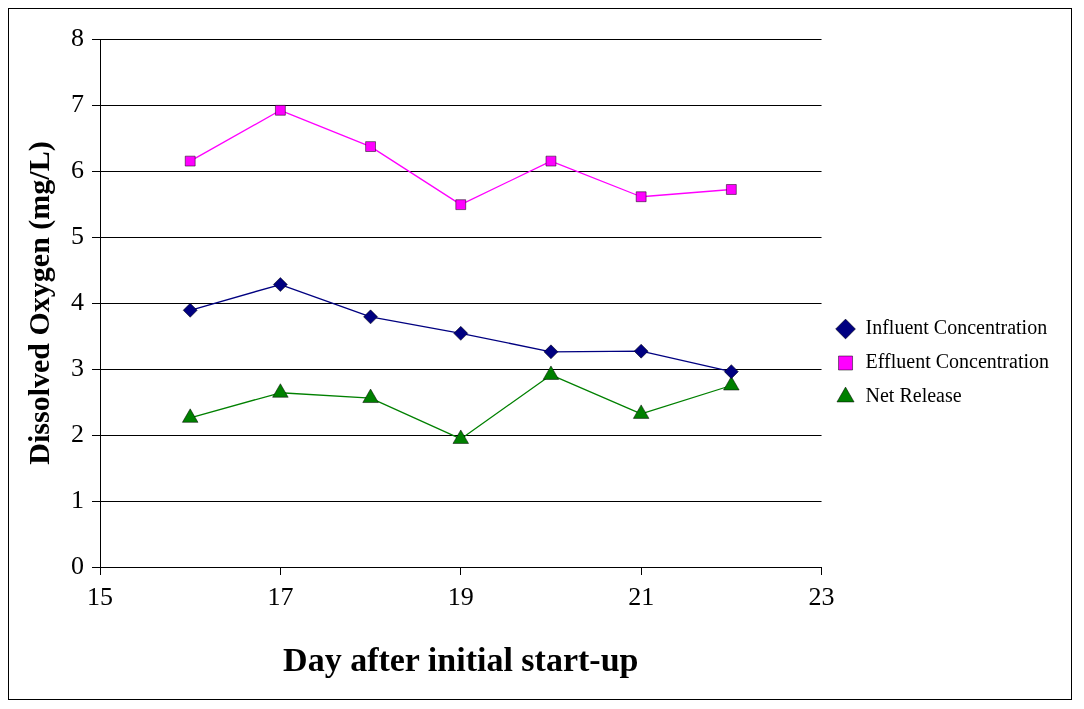  I want to click on y-tick-label: 5, so click(77, 235).